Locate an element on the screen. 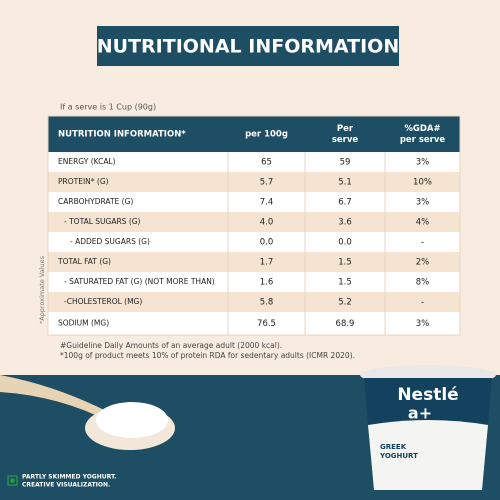 The width and height of the screenshot is (500, 500). table-cell: 8% is located at coordinates (423, 283).